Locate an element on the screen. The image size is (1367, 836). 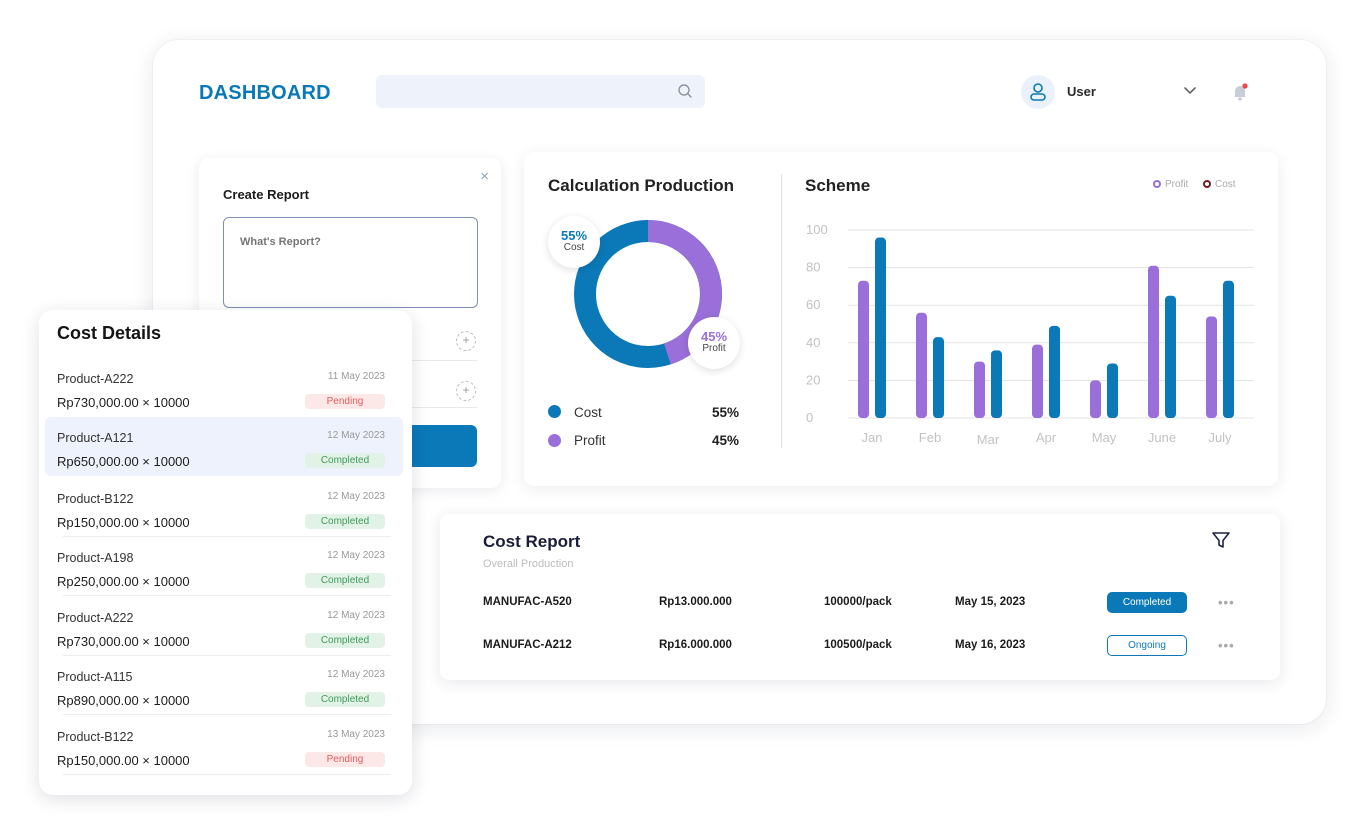
profit-legend-value: 45% is located at coordinates (726, 440).